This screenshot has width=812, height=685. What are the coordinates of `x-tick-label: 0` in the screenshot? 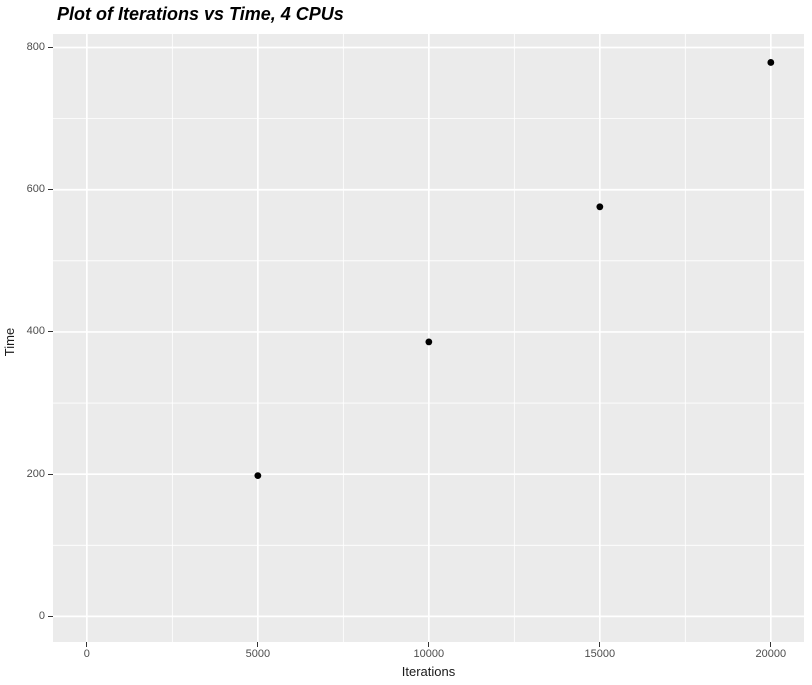 It's located at (86, 654).